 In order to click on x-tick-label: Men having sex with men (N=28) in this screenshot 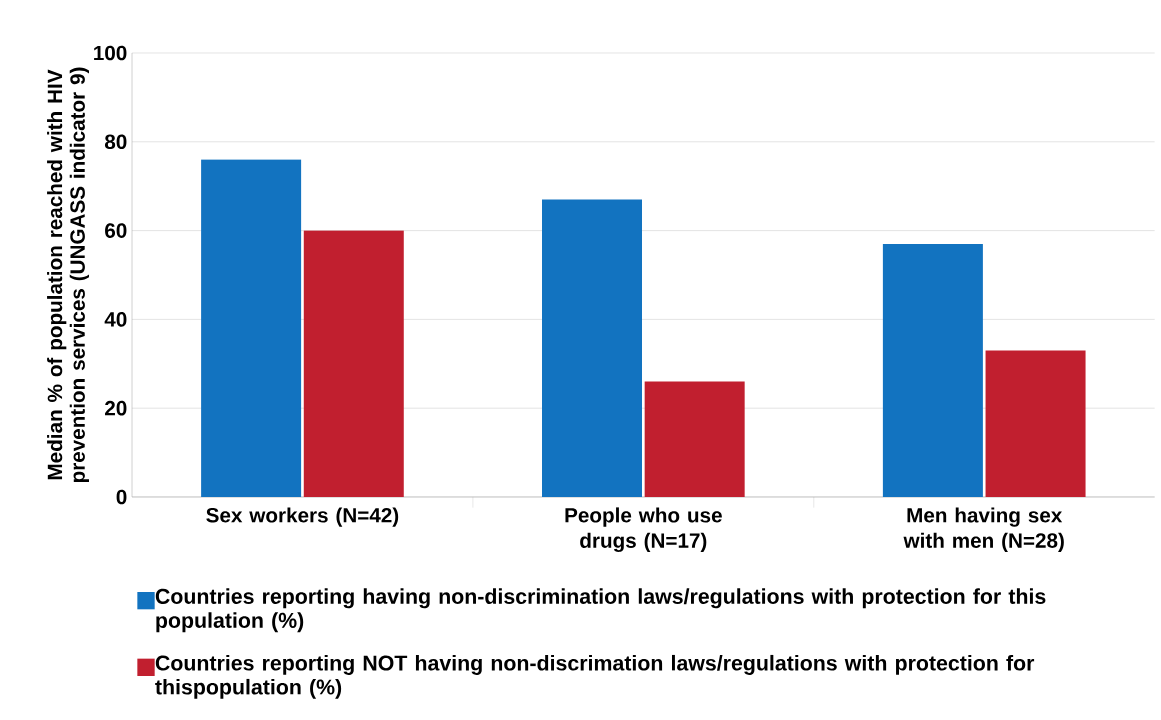, I will do `click(983, 529)`.